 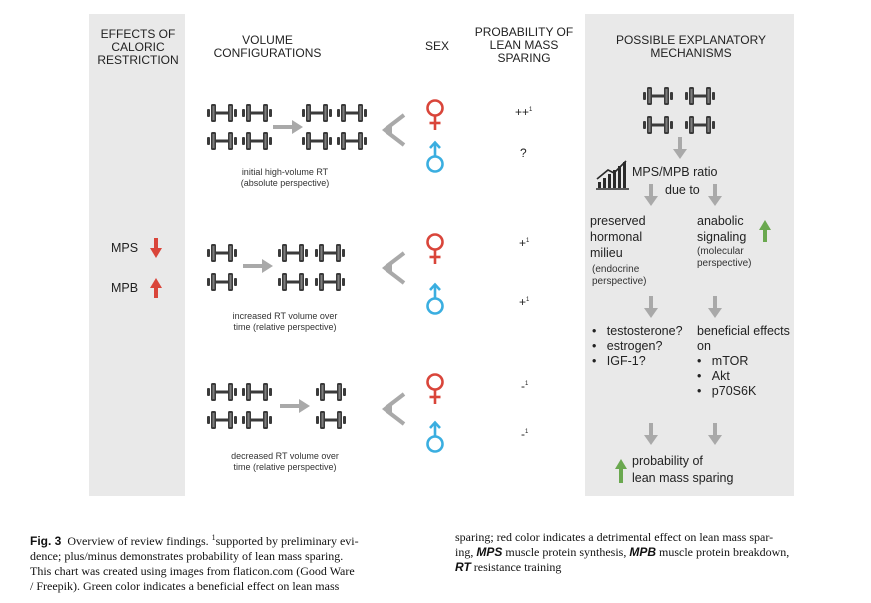 What do you see at coordinates (525, 386) in the screenshot?
I see `row3-prob-female: -1` at bounding box center [525, 386].